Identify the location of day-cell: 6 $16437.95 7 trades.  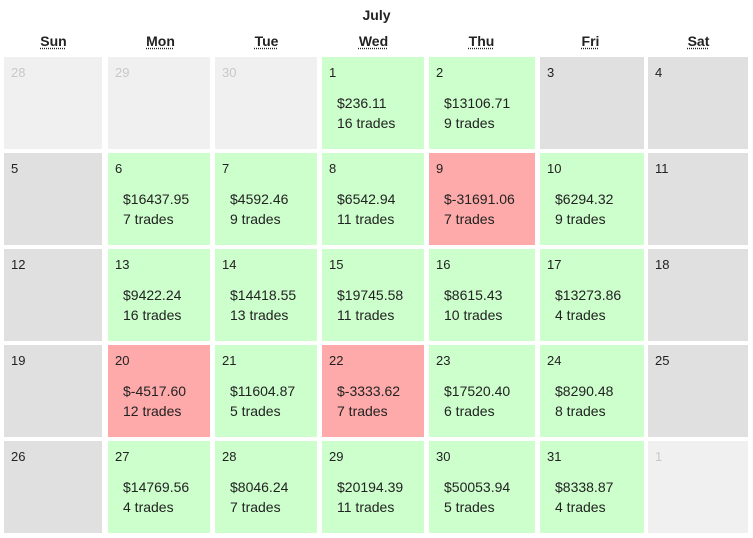
(159, 199).